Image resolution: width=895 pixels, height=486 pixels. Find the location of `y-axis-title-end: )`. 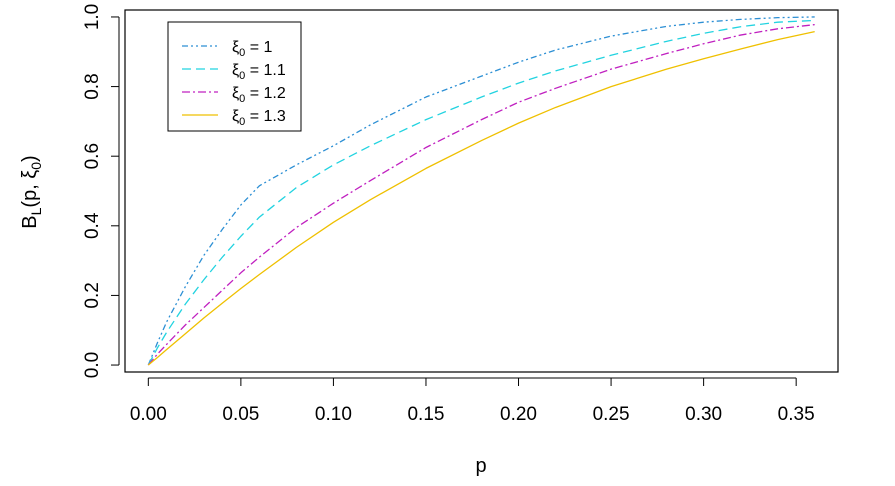

y-axis-title-end: ) is located at coordinates (30, 158).